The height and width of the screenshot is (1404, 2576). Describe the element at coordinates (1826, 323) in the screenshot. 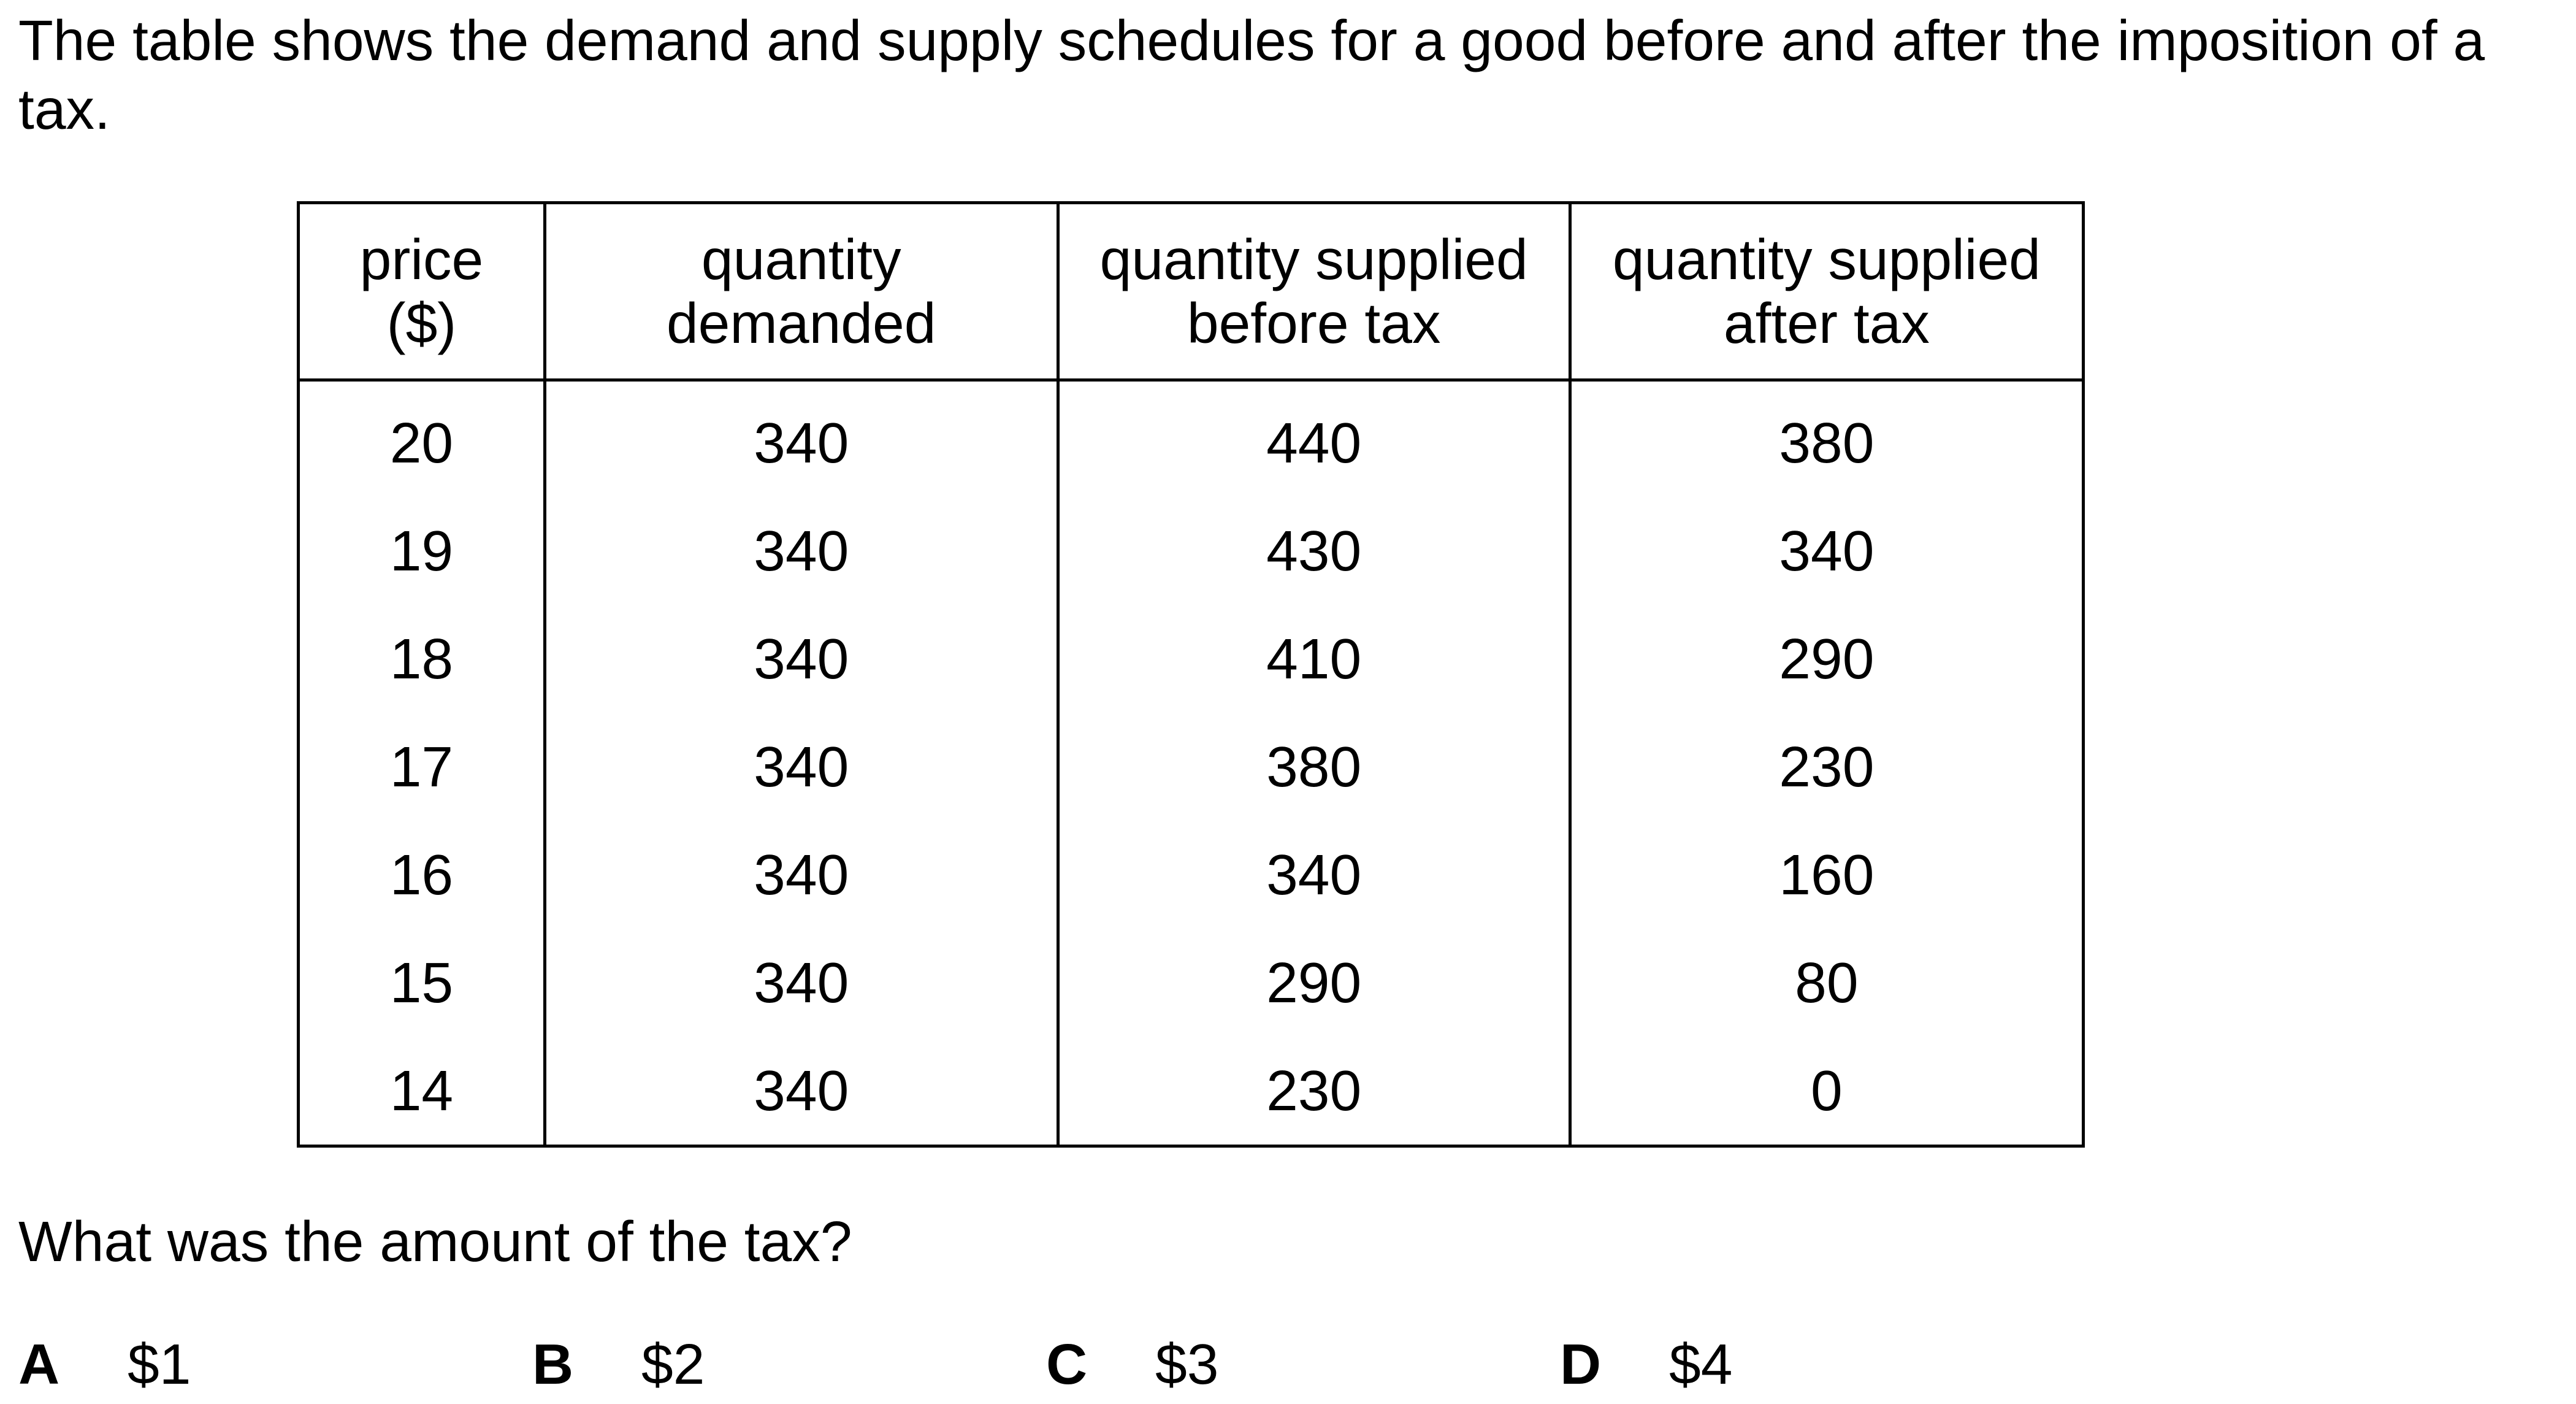

I see `header-supplied-after-tax-line2: after tax` at that location.